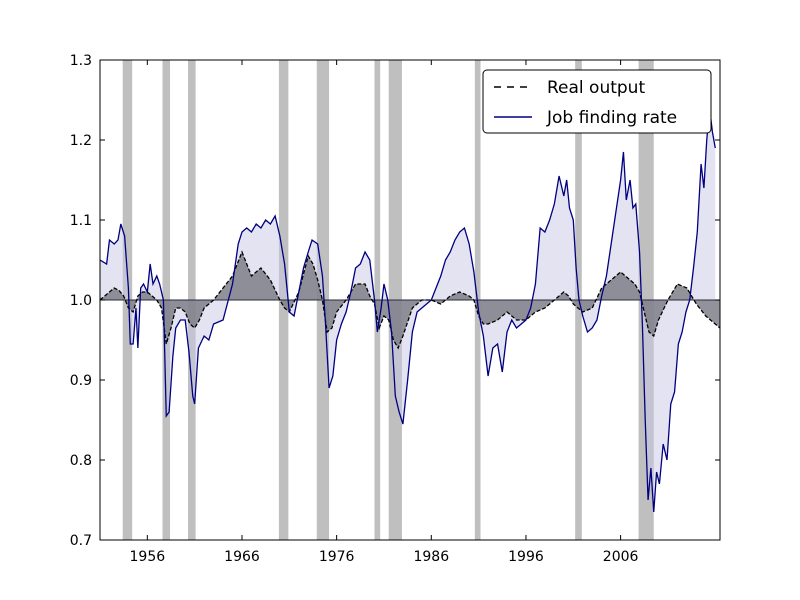  What do you see at coordinates (611, 118) in the screenshot?
I see `legend-label-job-finding-rate: Job finding rate` at bounding box center [611, 118].